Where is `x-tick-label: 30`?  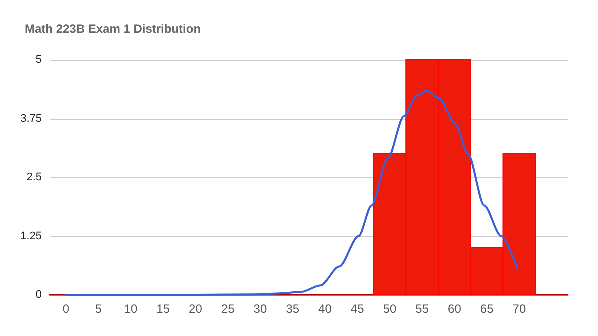 x-tick-label: 30 is located at coordinates (261, 309).